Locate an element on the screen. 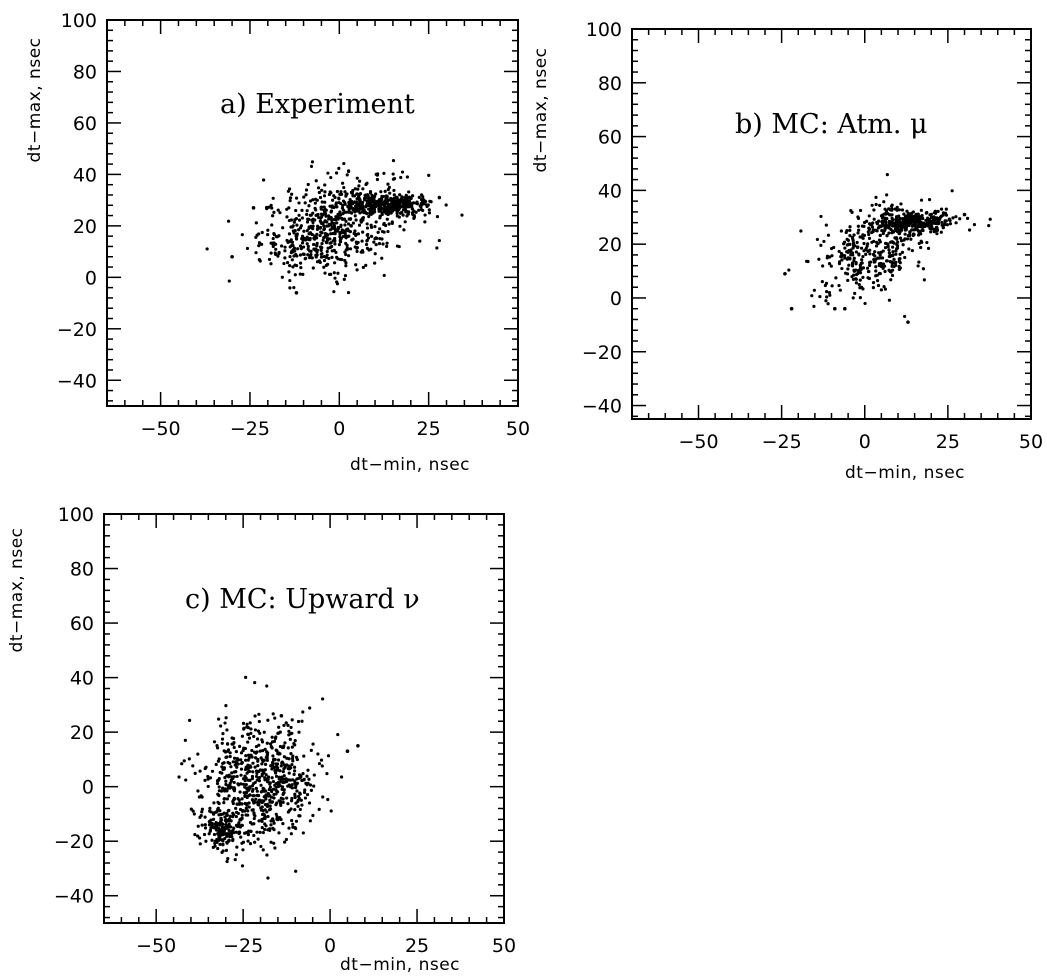  y-axis-label: dt−max, nsec is located at coordinates (17, 590).